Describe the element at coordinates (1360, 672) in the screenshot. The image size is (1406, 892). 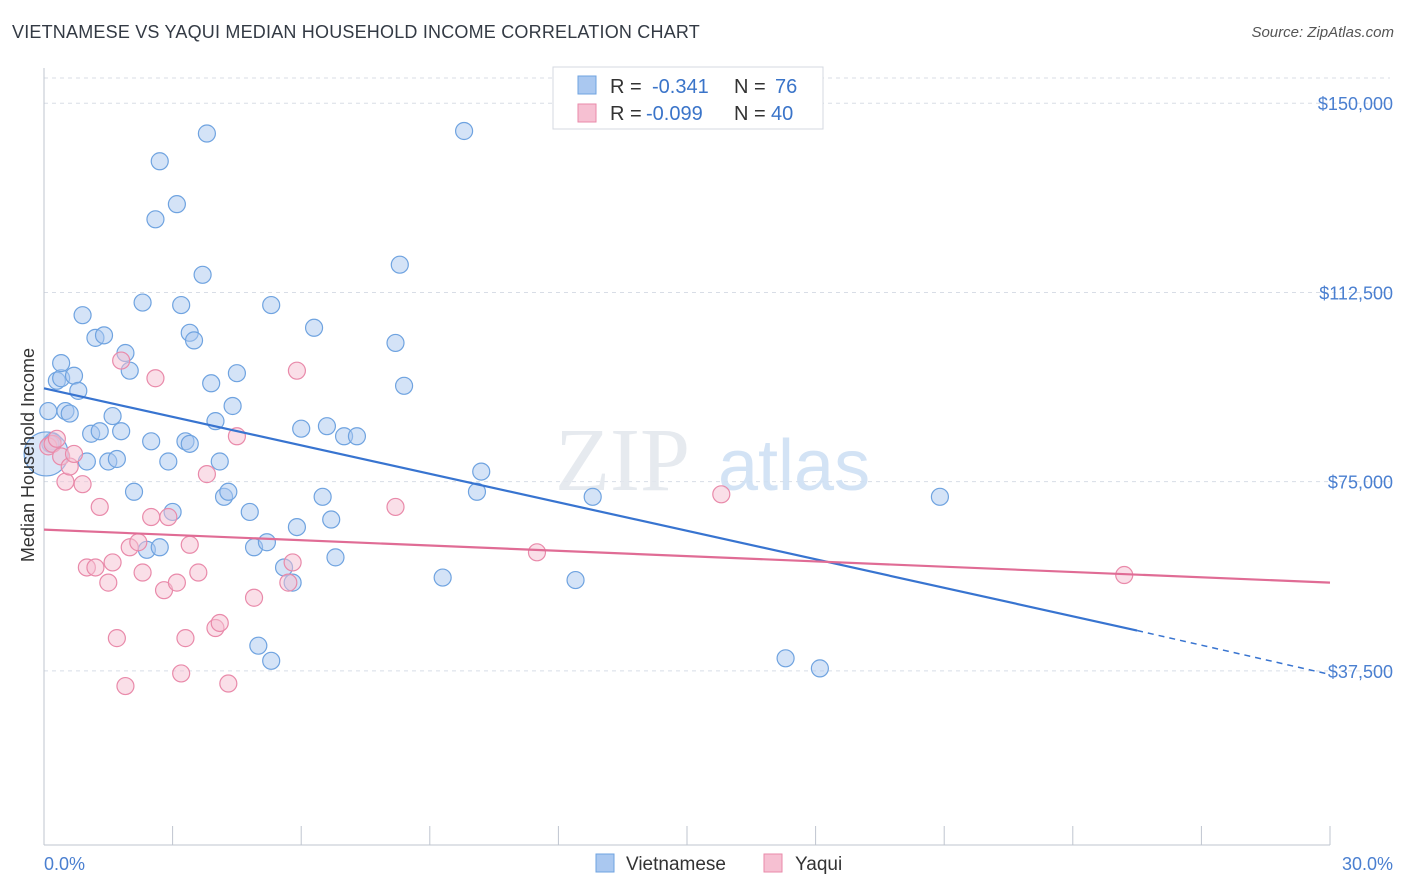
I see `y-tick-label-0: $37,500` at that location.